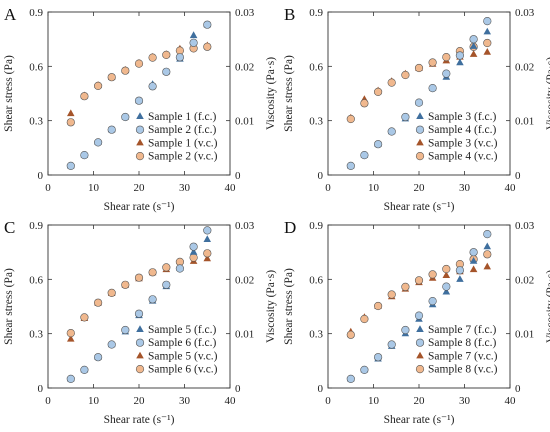 The height and width of the screenshot is (432, 550). What do you see at coordinates (36, 122) in the screenshot?
I see `y-left-tick-label: 0.3` at bounding box center [36, 122].